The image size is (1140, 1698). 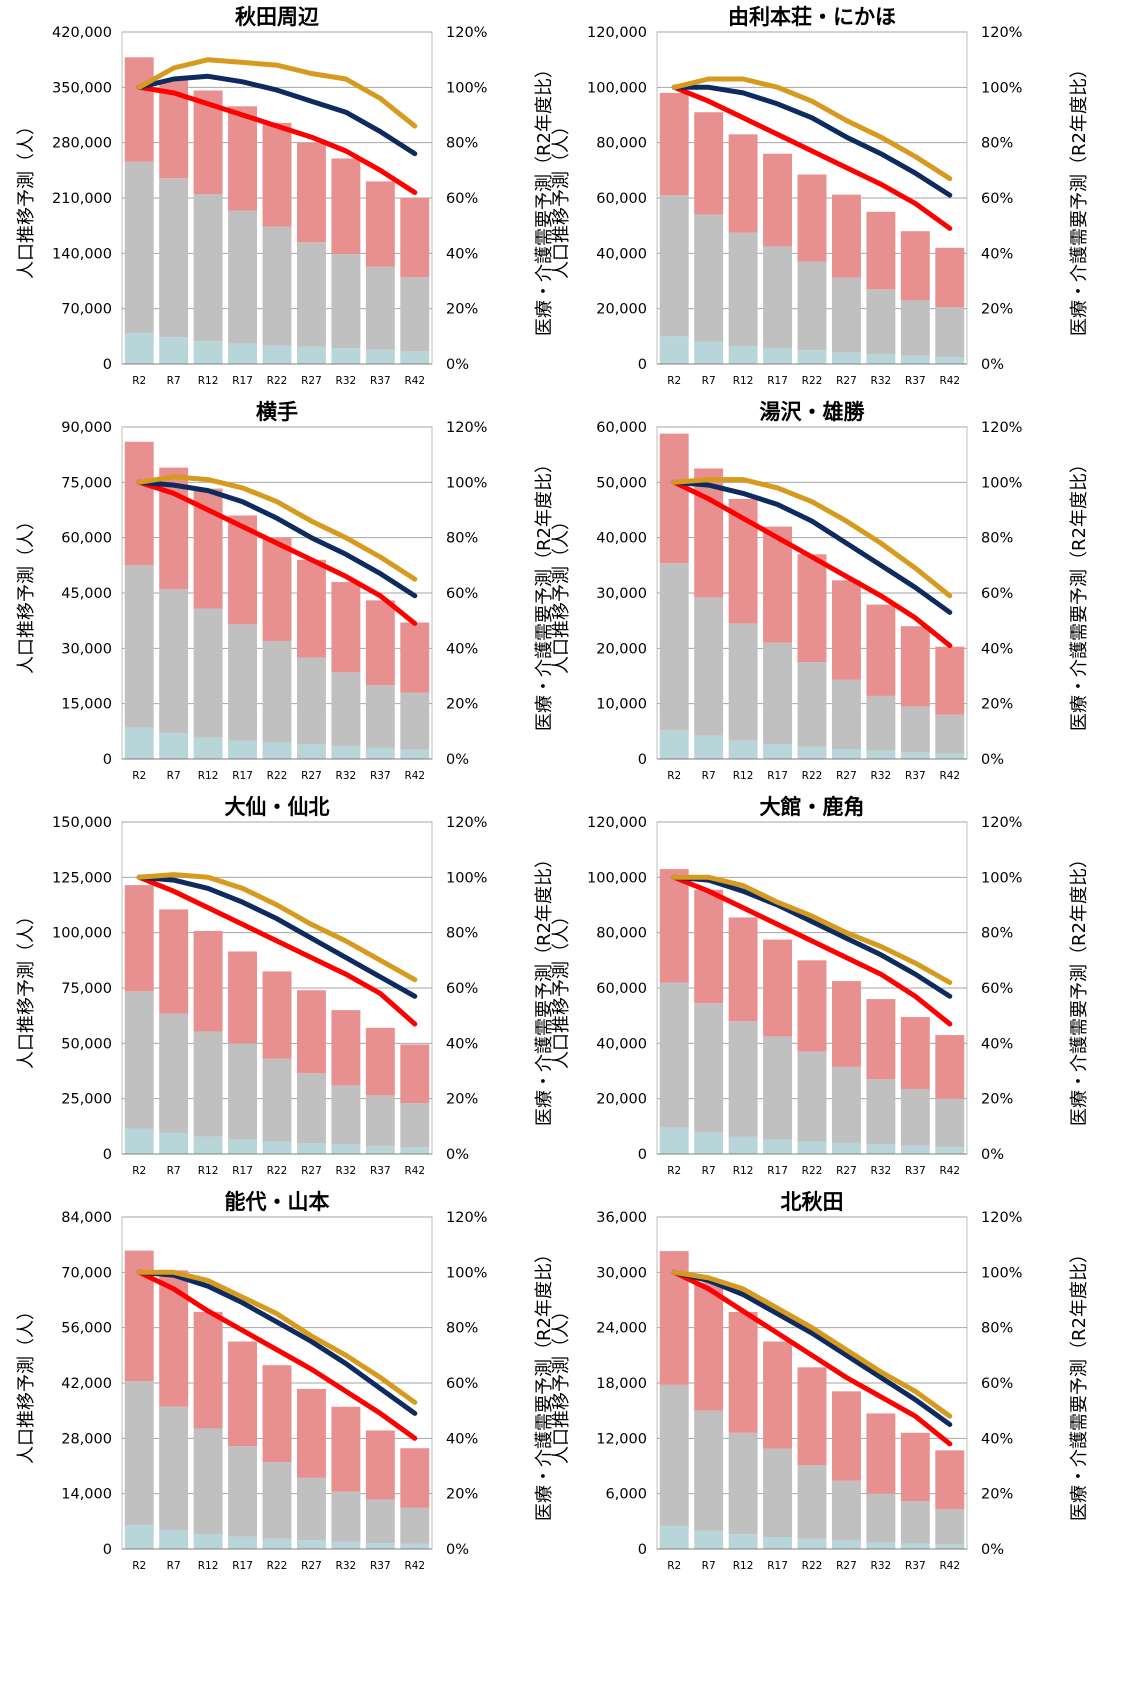 What do you see at coordinates (621, 144) in the screenshot?
I see `y-tick-label: 80,000` at bounding box center [621, 144].